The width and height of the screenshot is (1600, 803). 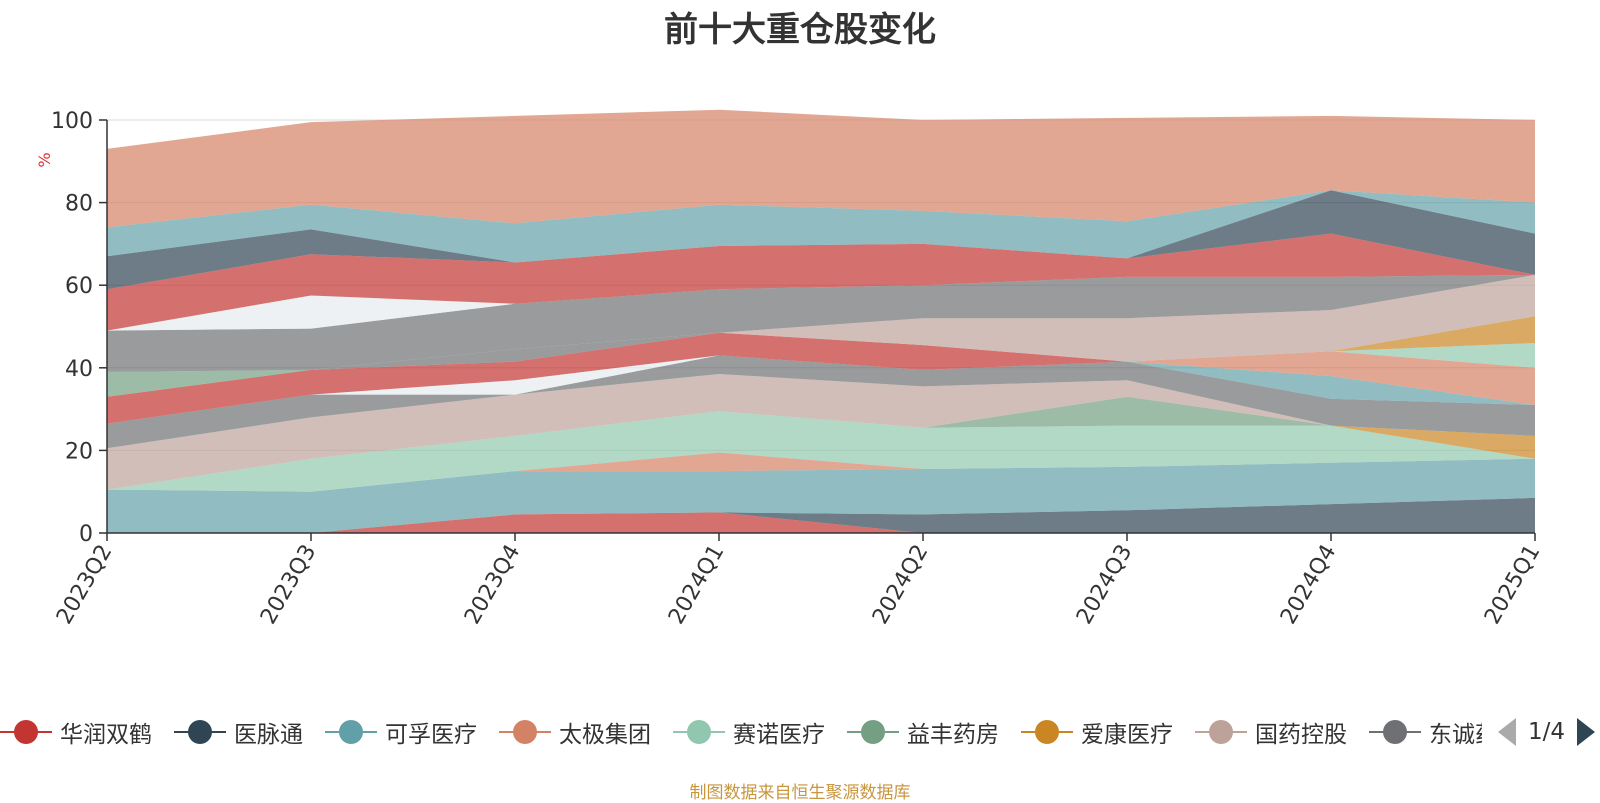 What do you see at coordinates (79, 204) in the screenshot?
I see `y-tick-label: 80` at bounding box center [79, 204].